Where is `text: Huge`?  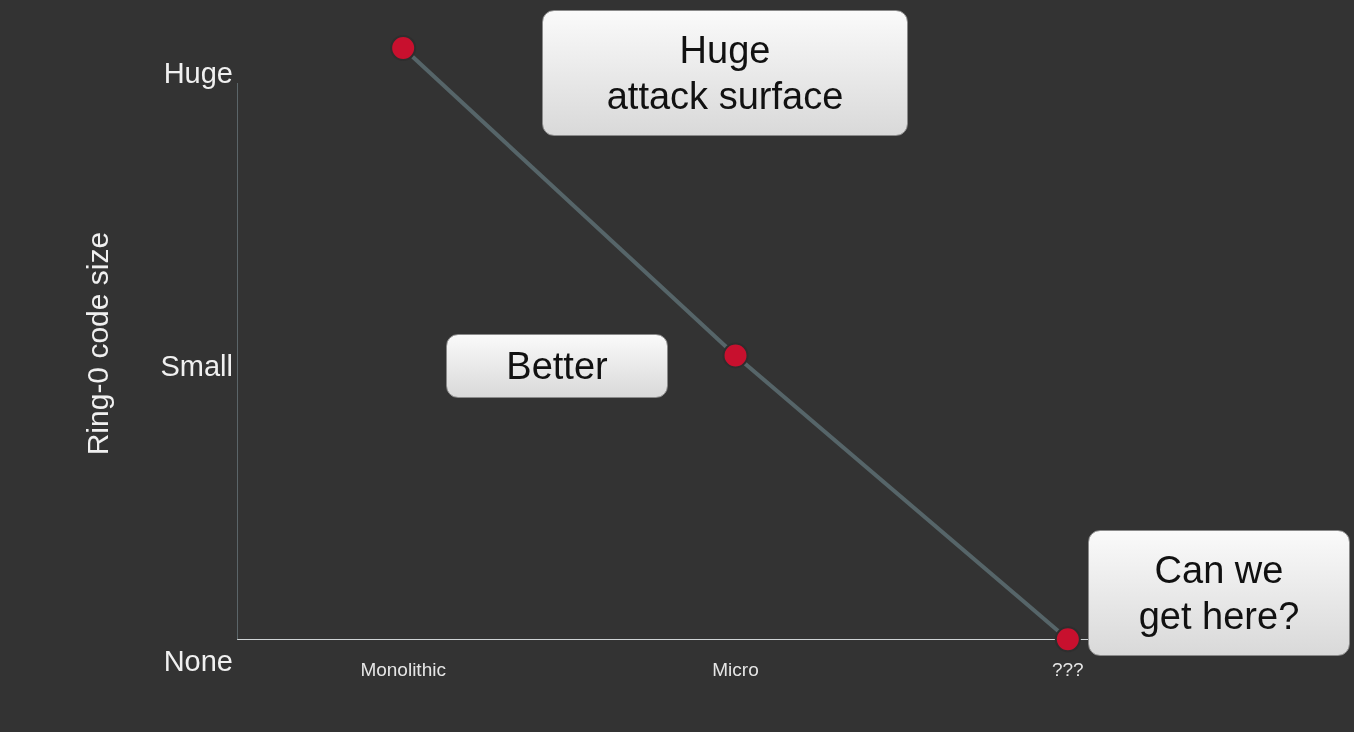
text: Huge is located at coordinates (198, 73).